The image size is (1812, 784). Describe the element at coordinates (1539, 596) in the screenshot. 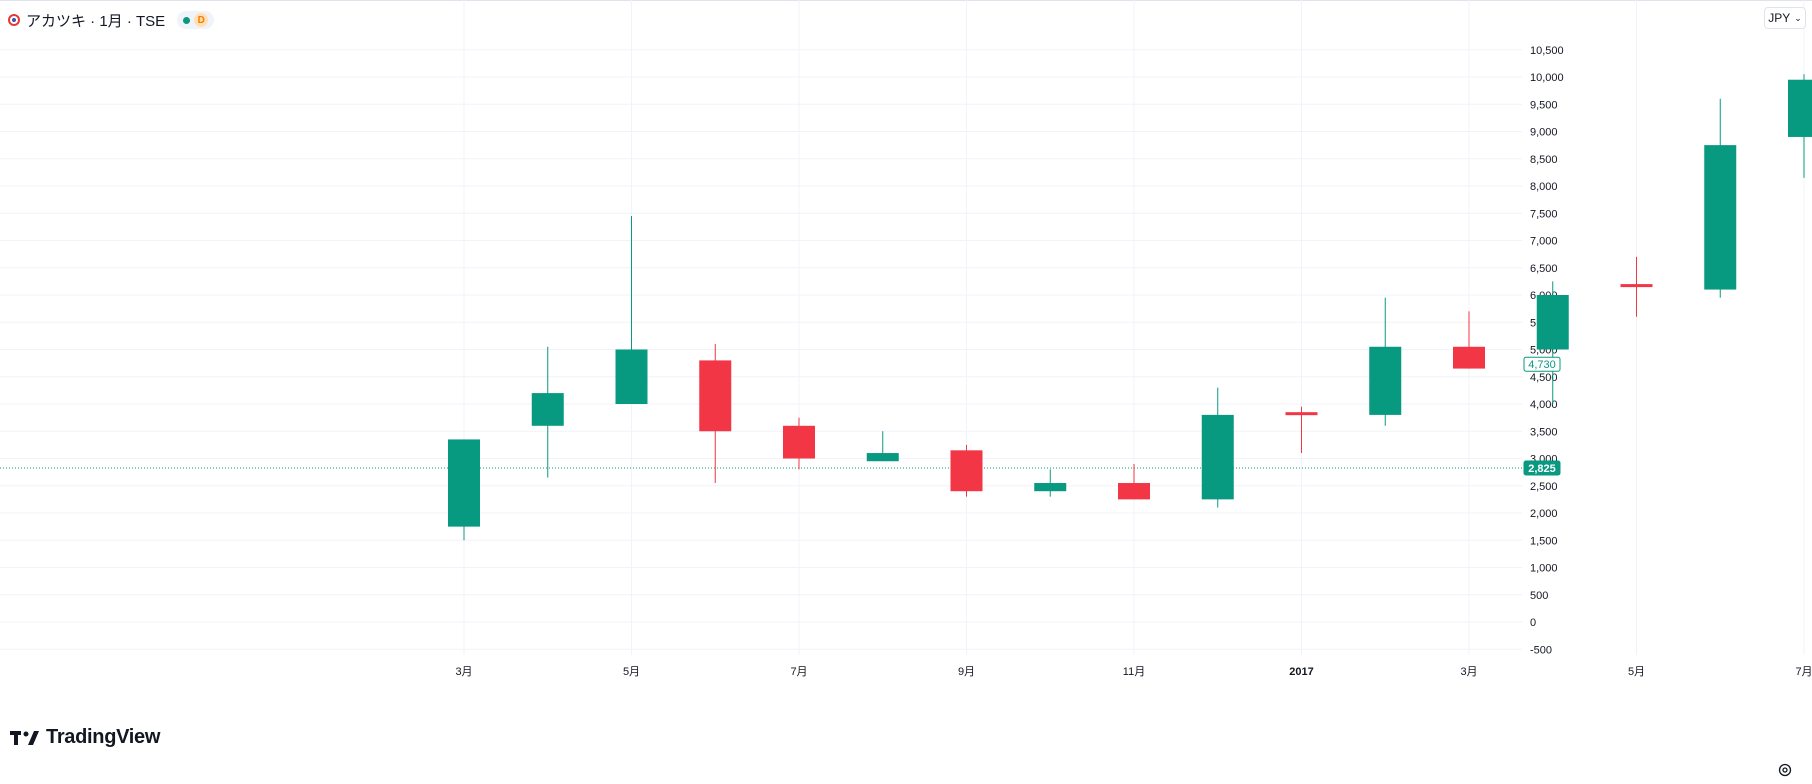

I see `y-tick-label: 500` at that location.